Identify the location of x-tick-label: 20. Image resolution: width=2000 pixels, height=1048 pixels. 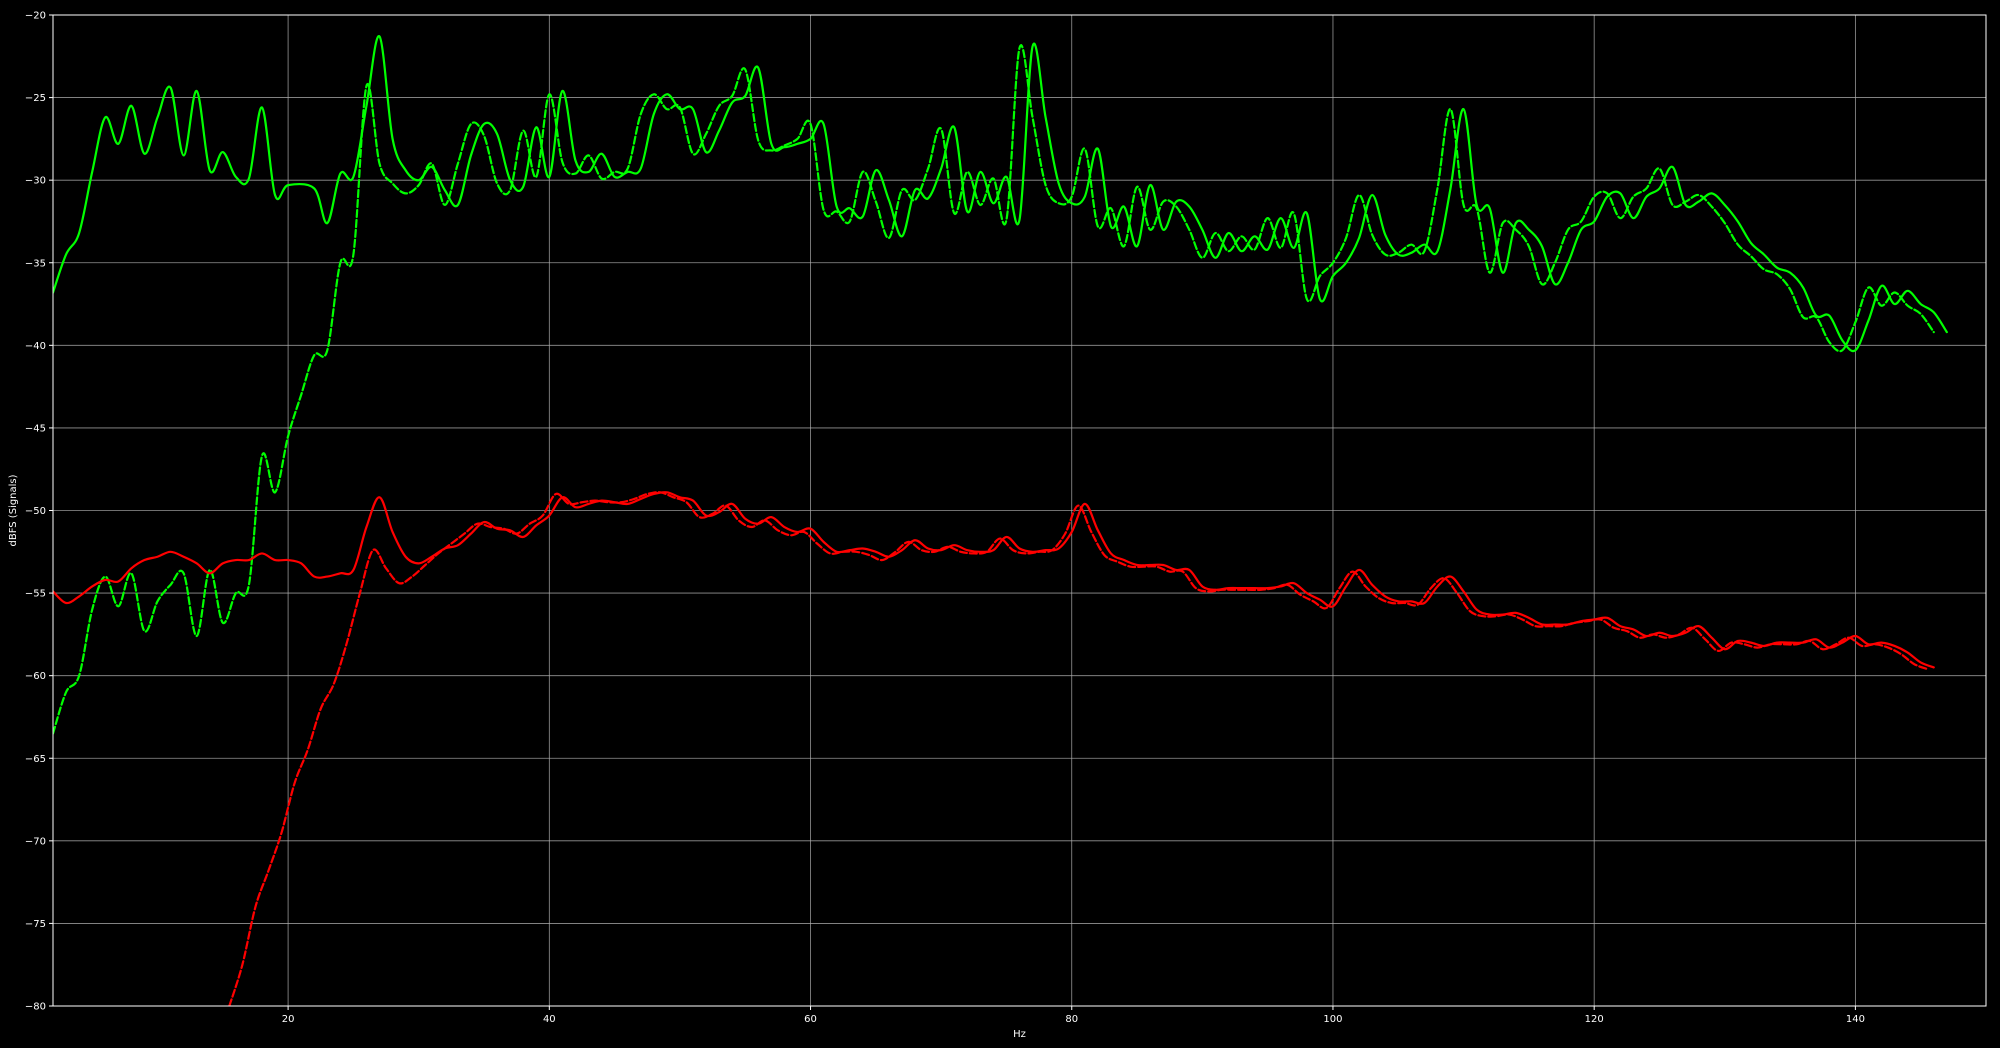
(288, 1019).